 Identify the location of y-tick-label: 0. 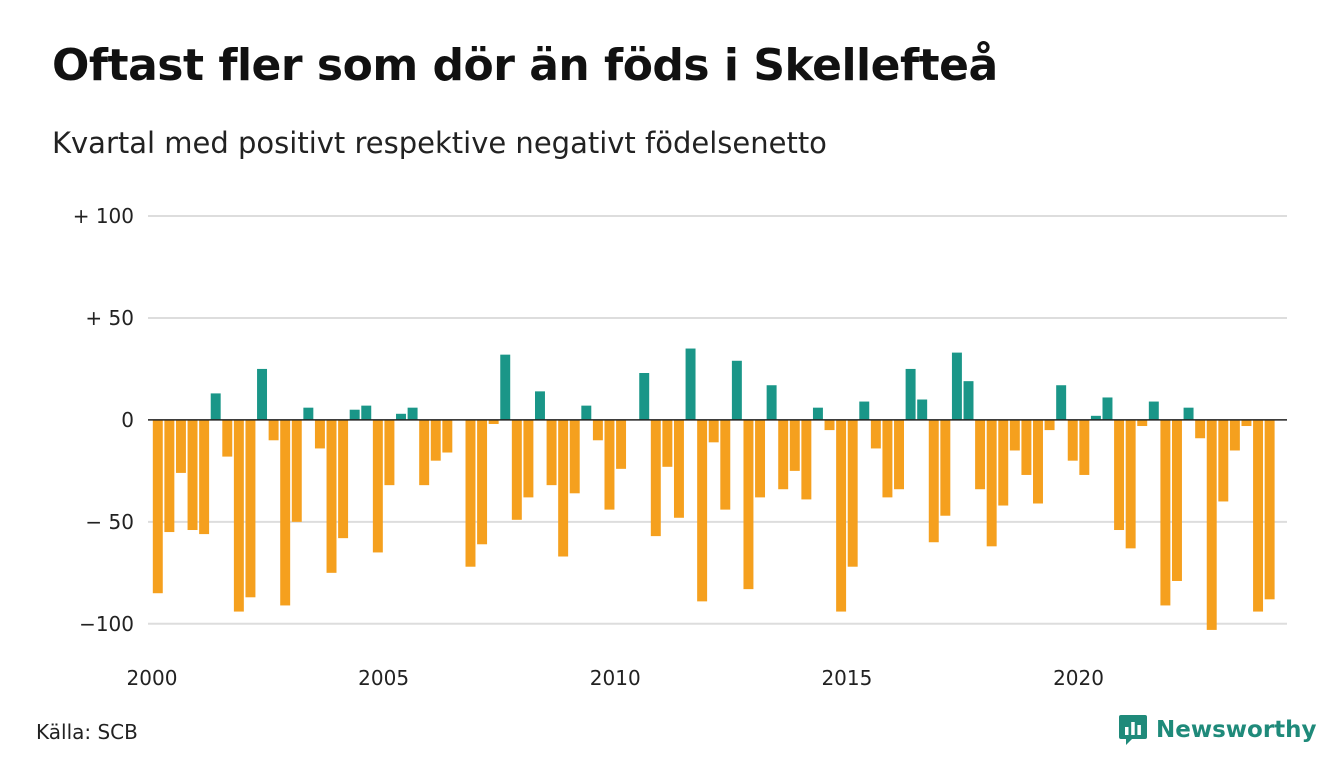
(127, 420).